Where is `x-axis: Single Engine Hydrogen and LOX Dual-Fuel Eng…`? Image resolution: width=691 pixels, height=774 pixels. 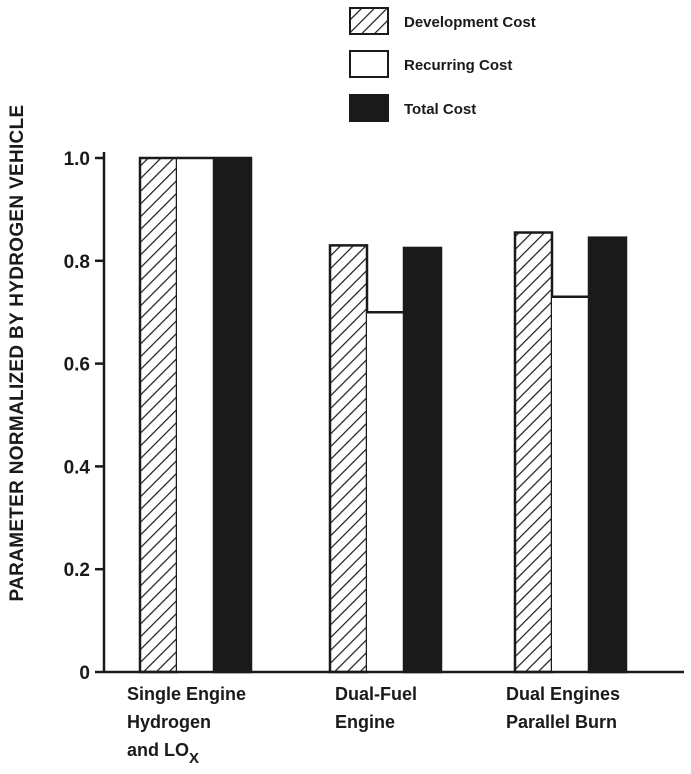
x-axis: Single Engine Hydrogen and LOX Dual-Fuel Eng… is located at coordinates (394, 718).